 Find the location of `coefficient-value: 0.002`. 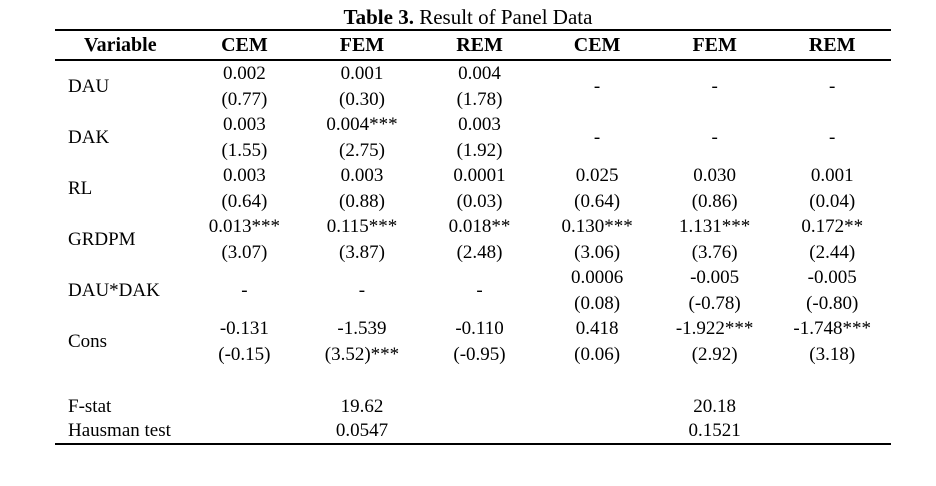

coefficient-value: 0.002 is located at coordinates (244, 73).